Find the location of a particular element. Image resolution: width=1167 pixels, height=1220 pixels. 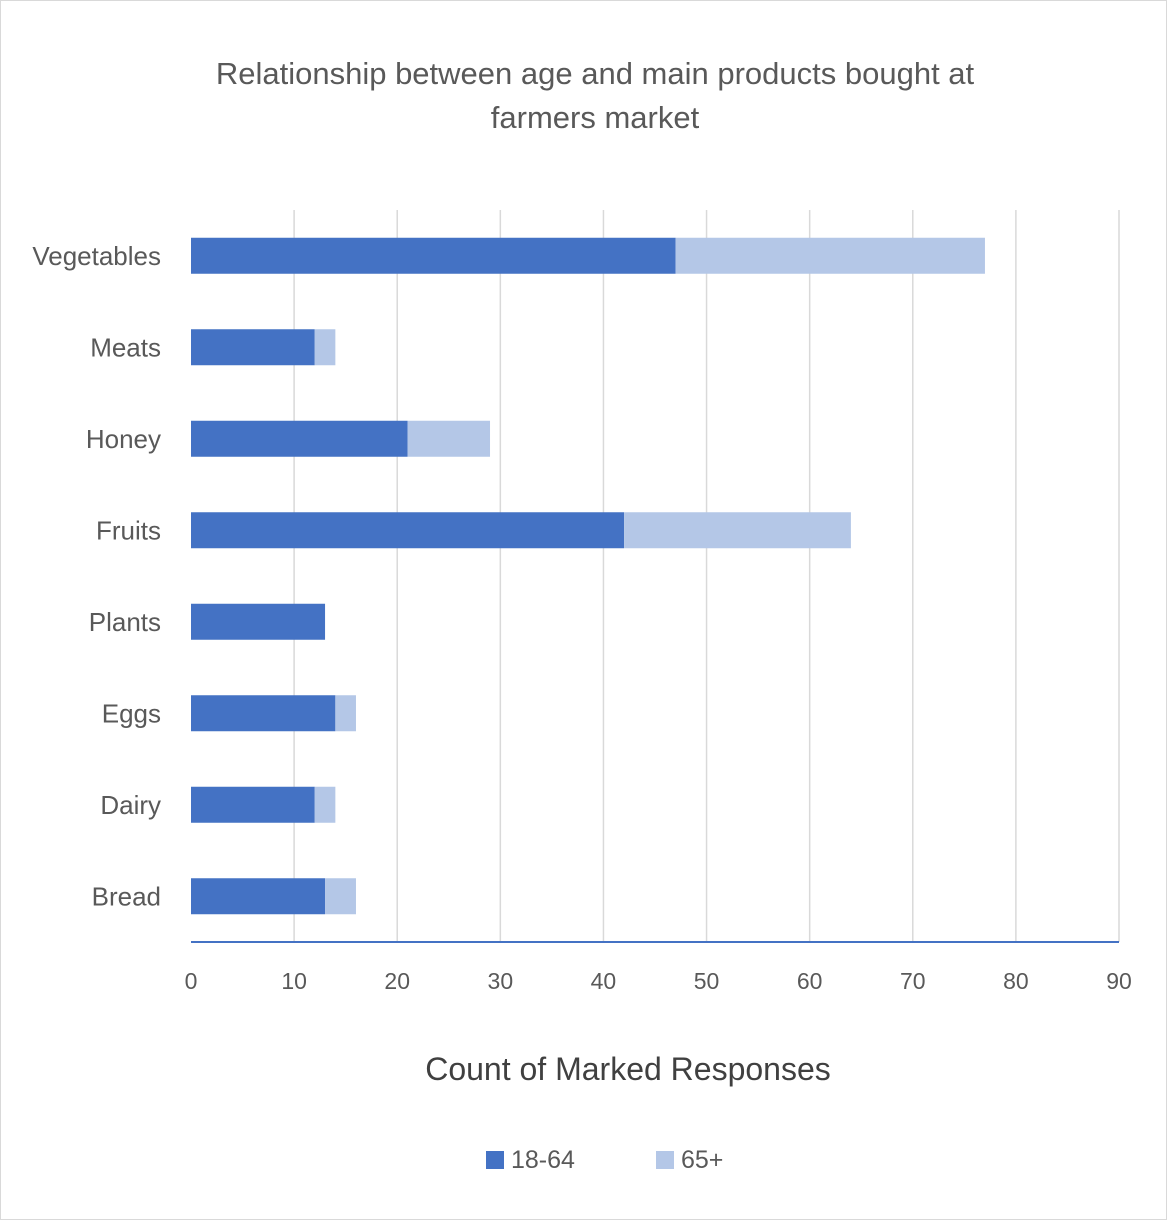

bar-18-64-eggs is located at coordinates (263, 713).